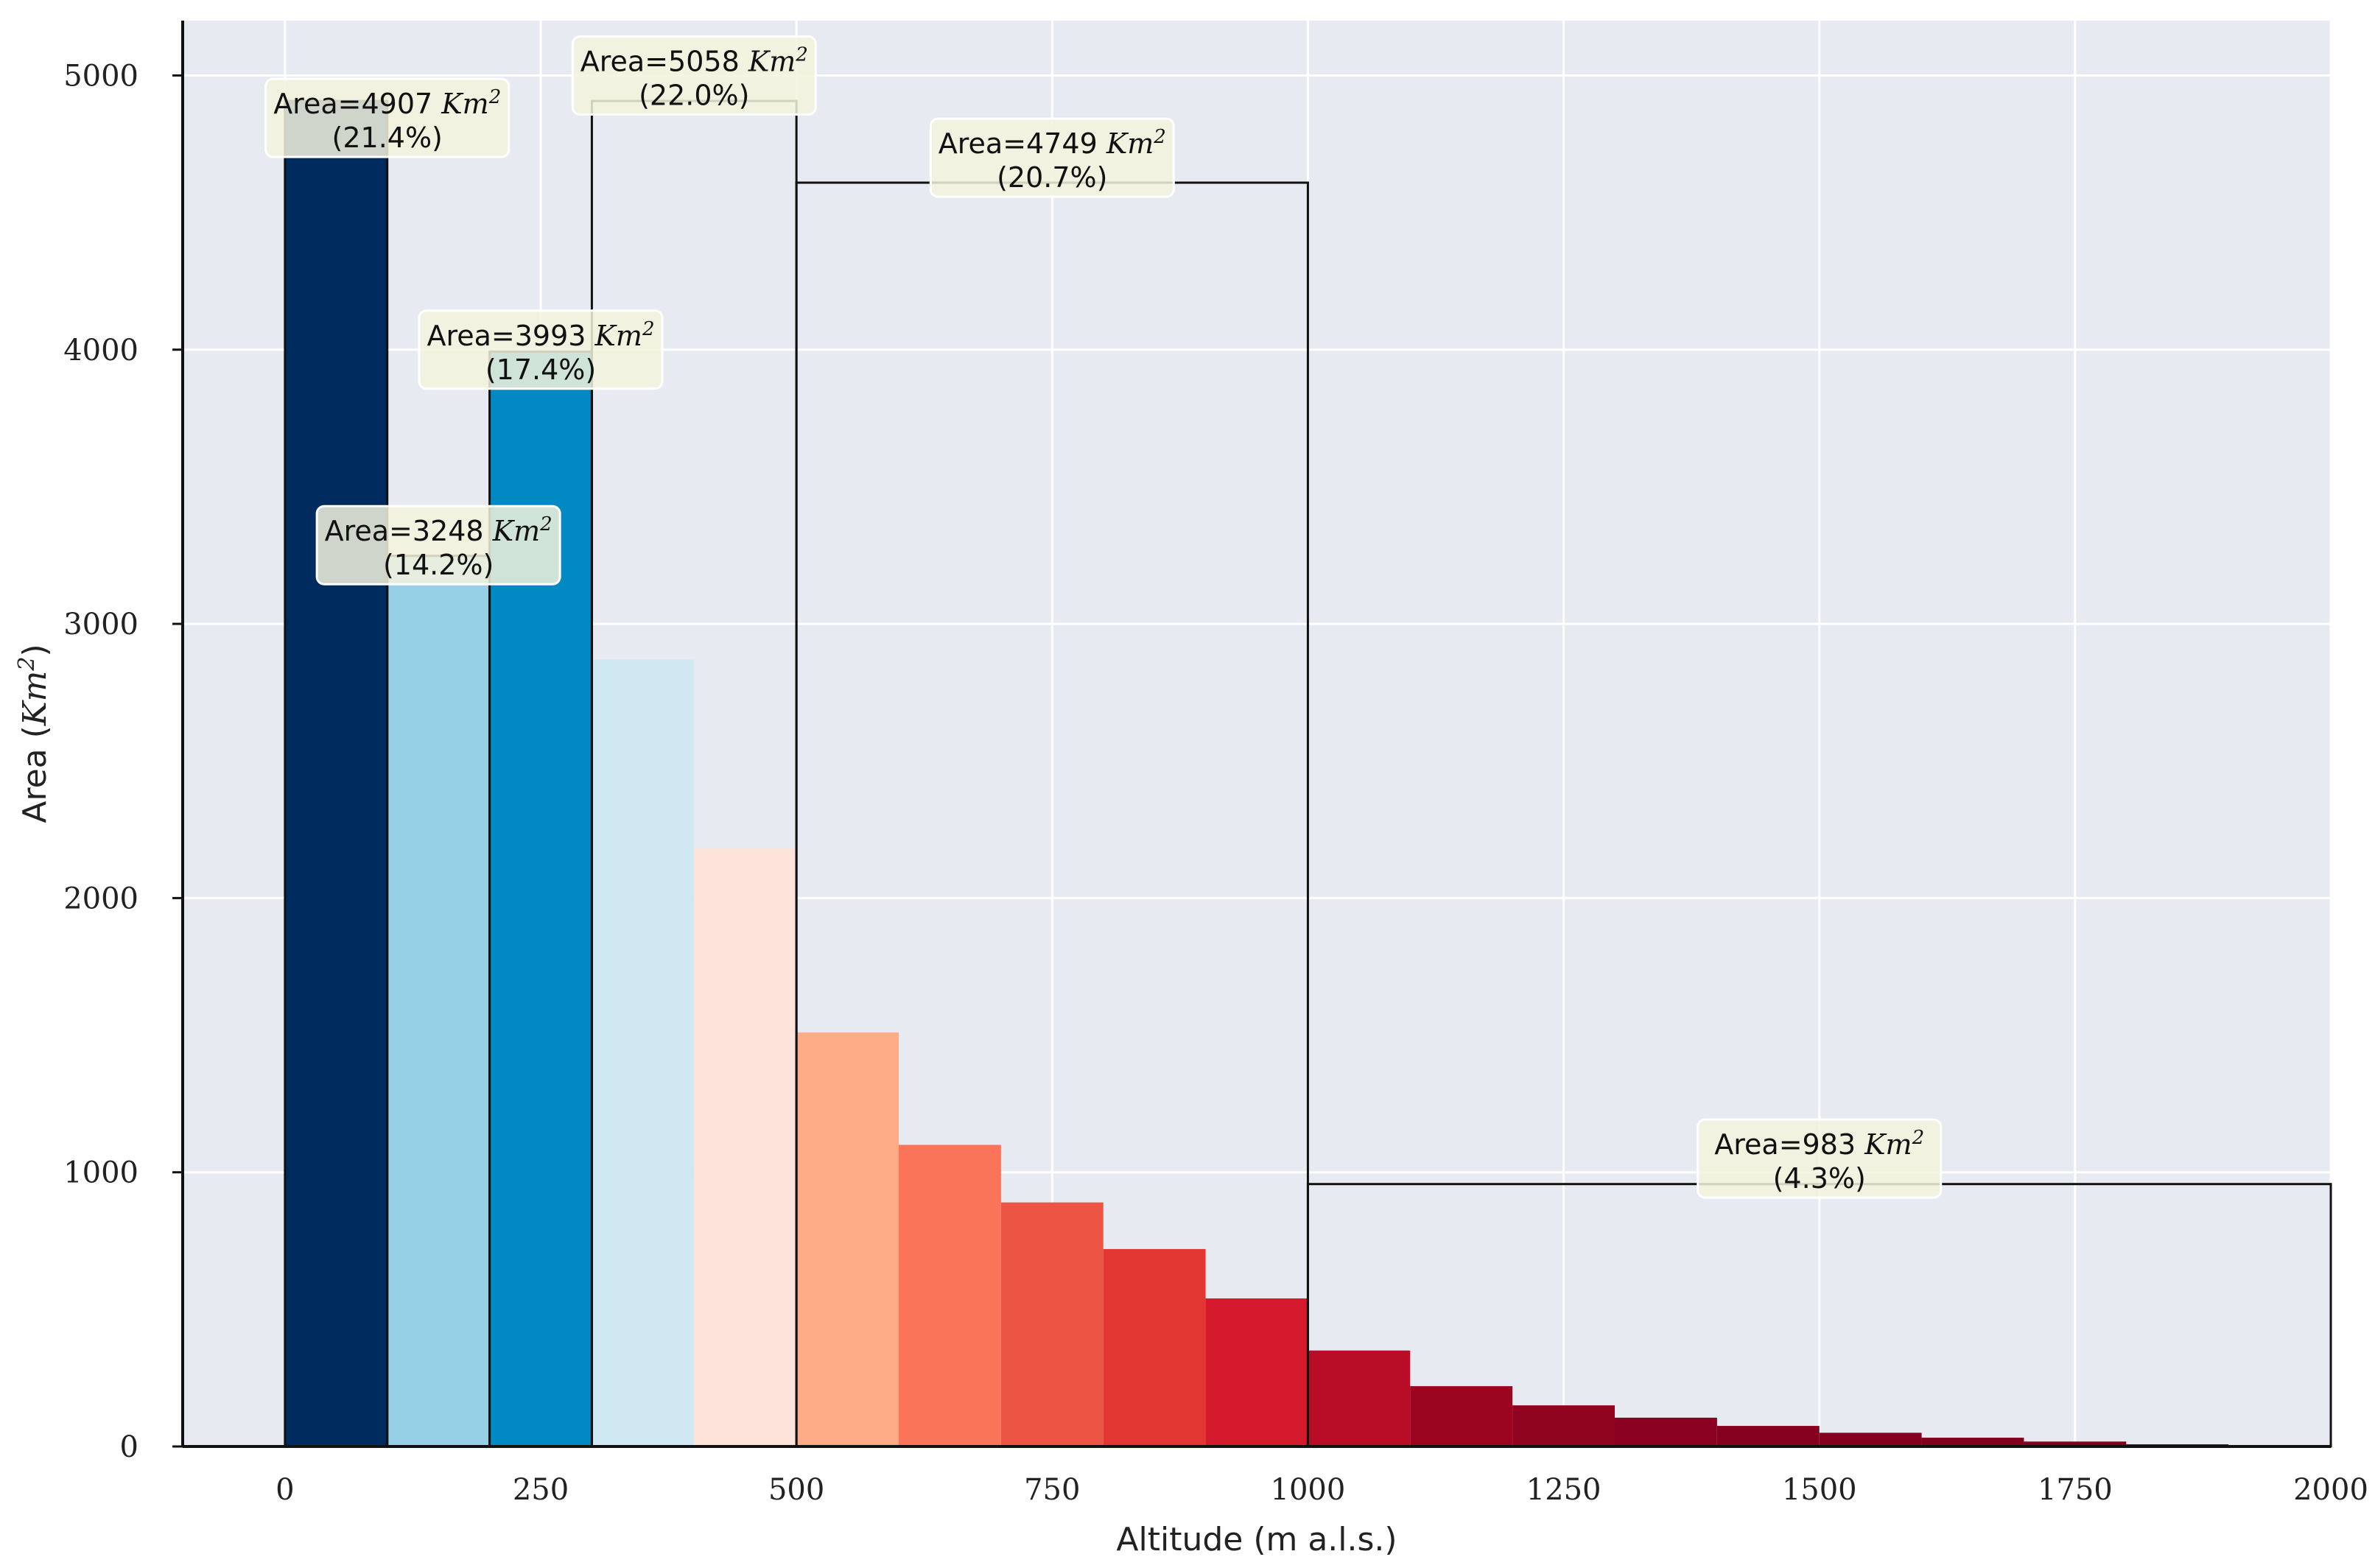  I want to click on x-tick-labels: 0 250 500 750 1000 1250 1500 1750 2000, so click(1322, 1490).